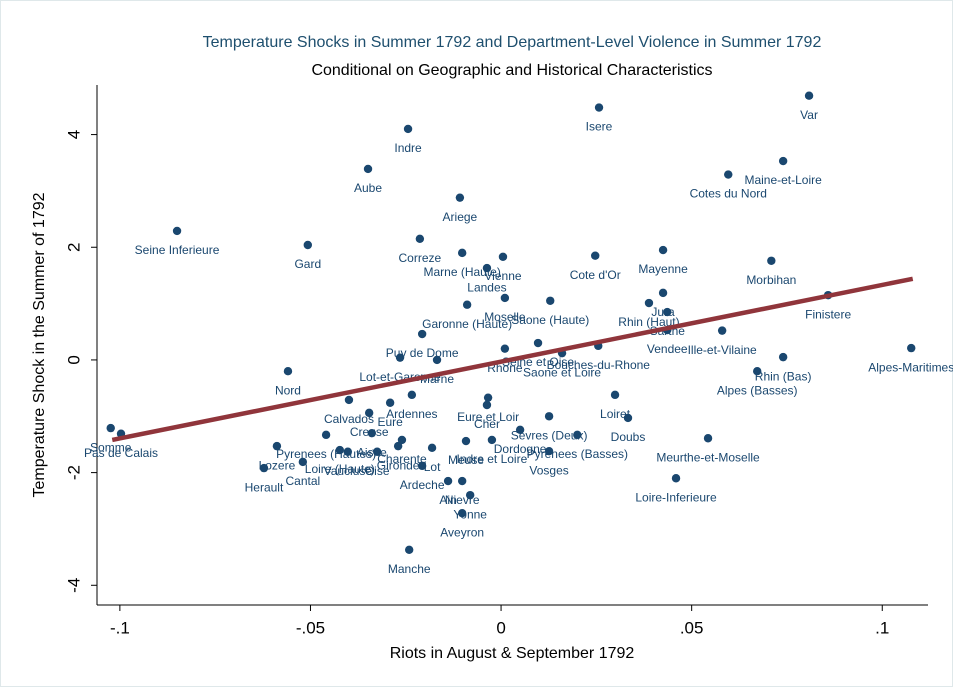 The image size is (953, 687). Describe the element at coordinates (500, 627) in the screenshot. I see `x-tick-label: 0` at that location.